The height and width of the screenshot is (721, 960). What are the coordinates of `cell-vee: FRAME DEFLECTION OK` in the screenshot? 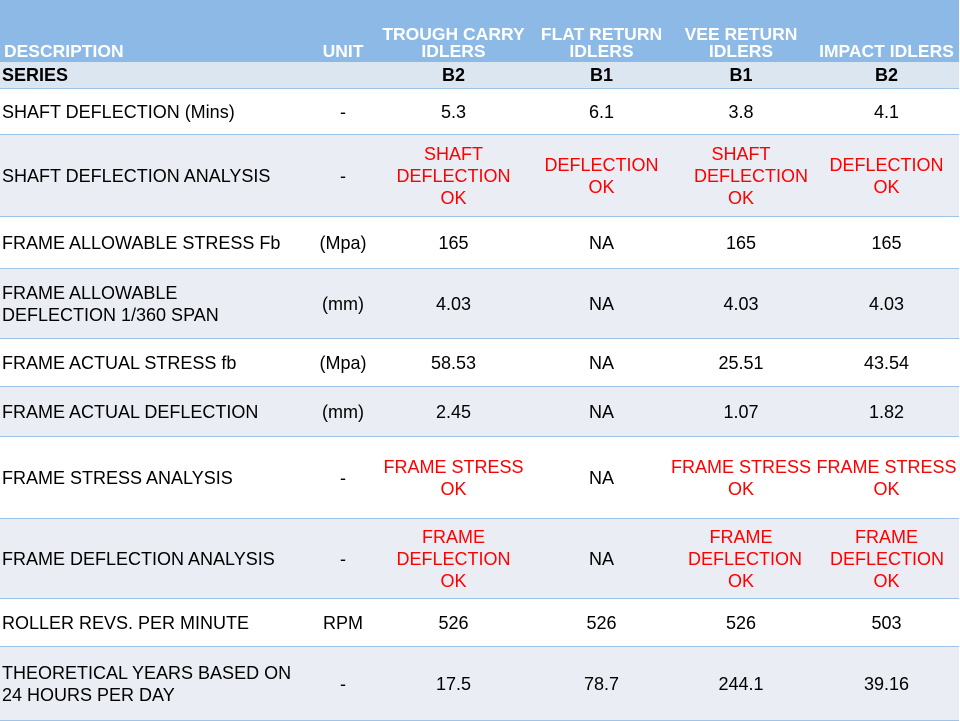 It's located at (741, 558).